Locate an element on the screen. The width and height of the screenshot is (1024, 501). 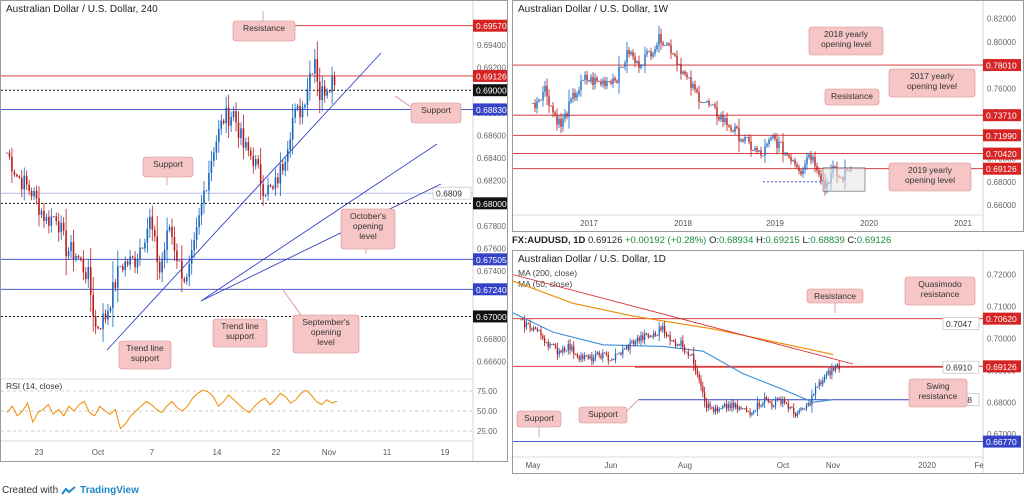
h4-level-tag: 0.69570 is located at coordinates (491, 26).